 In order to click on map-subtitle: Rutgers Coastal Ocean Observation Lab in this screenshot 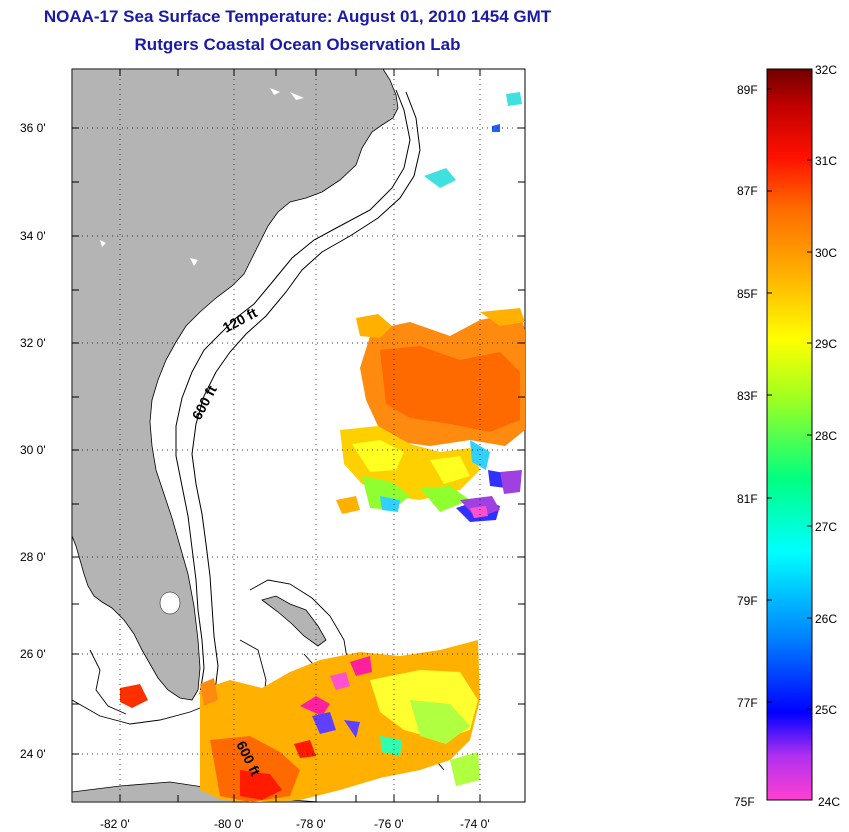, I will do `click(297, 44)`.